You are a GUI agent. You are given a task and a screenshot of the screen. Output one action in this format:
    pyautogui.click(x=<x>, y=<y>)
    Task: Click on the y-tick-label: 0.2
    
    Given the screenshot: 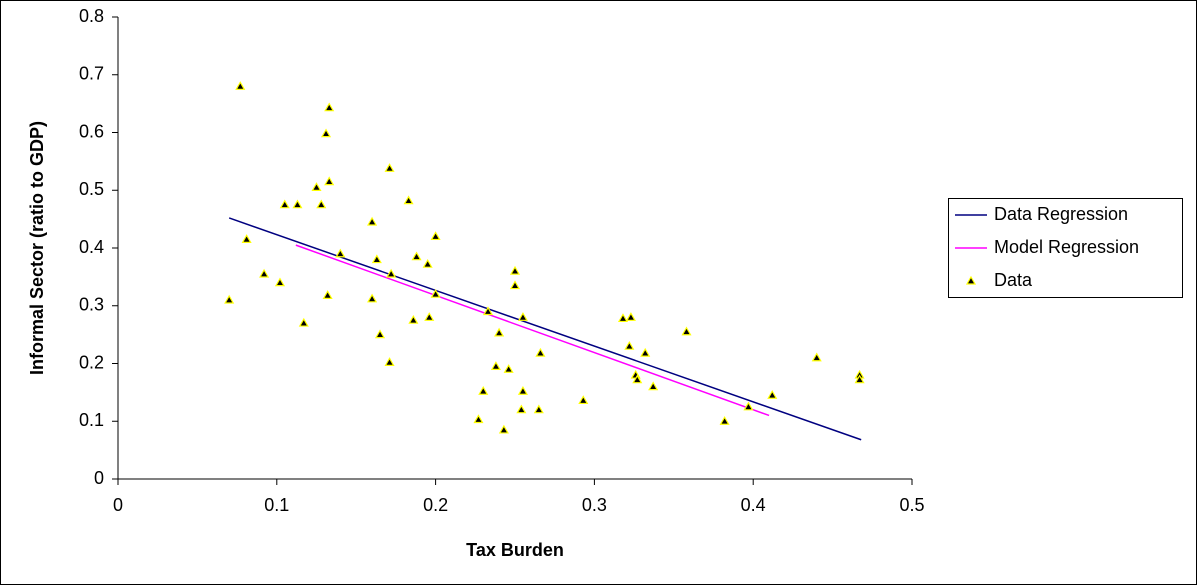 What is the action you would take?
    pyautogui.click(x=91, y=362)
    